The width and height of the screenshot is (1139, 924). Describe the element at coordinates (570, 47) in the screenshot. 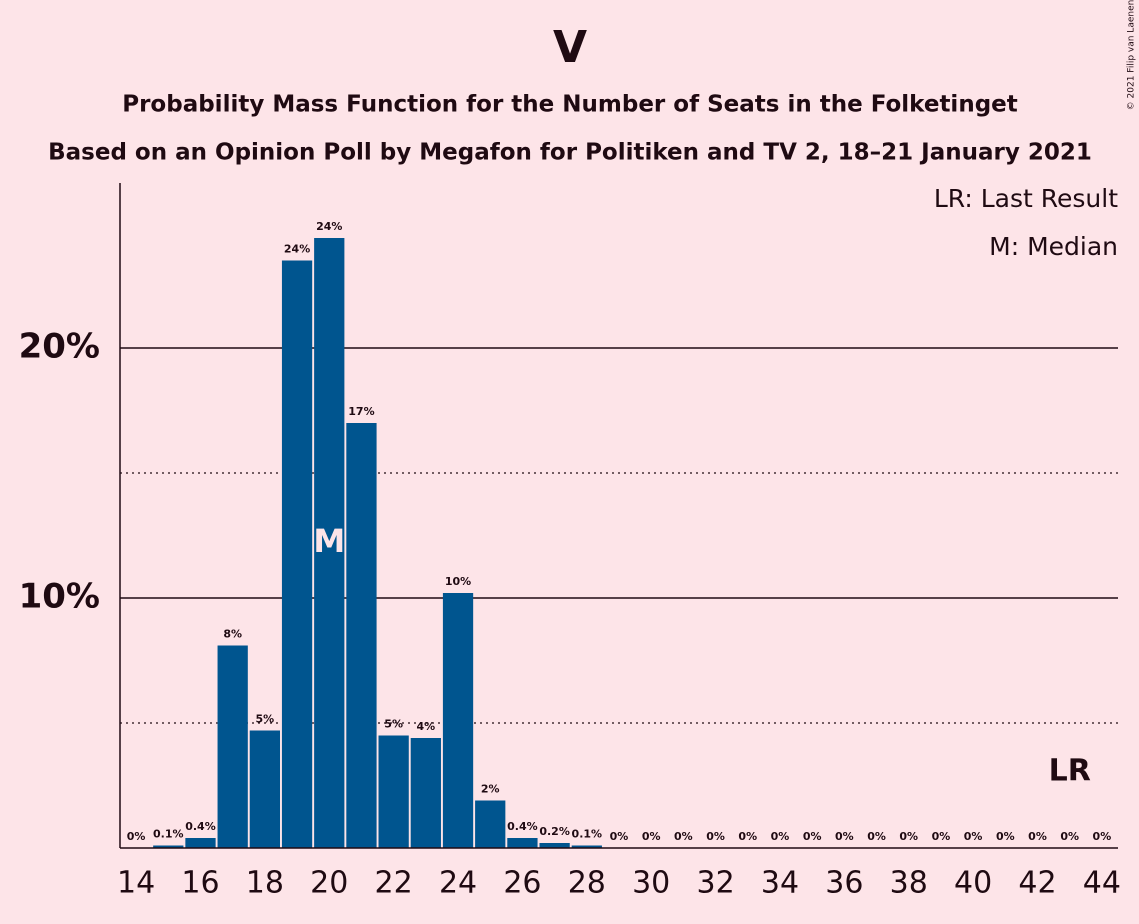

I see `chart-title: V` at that location.